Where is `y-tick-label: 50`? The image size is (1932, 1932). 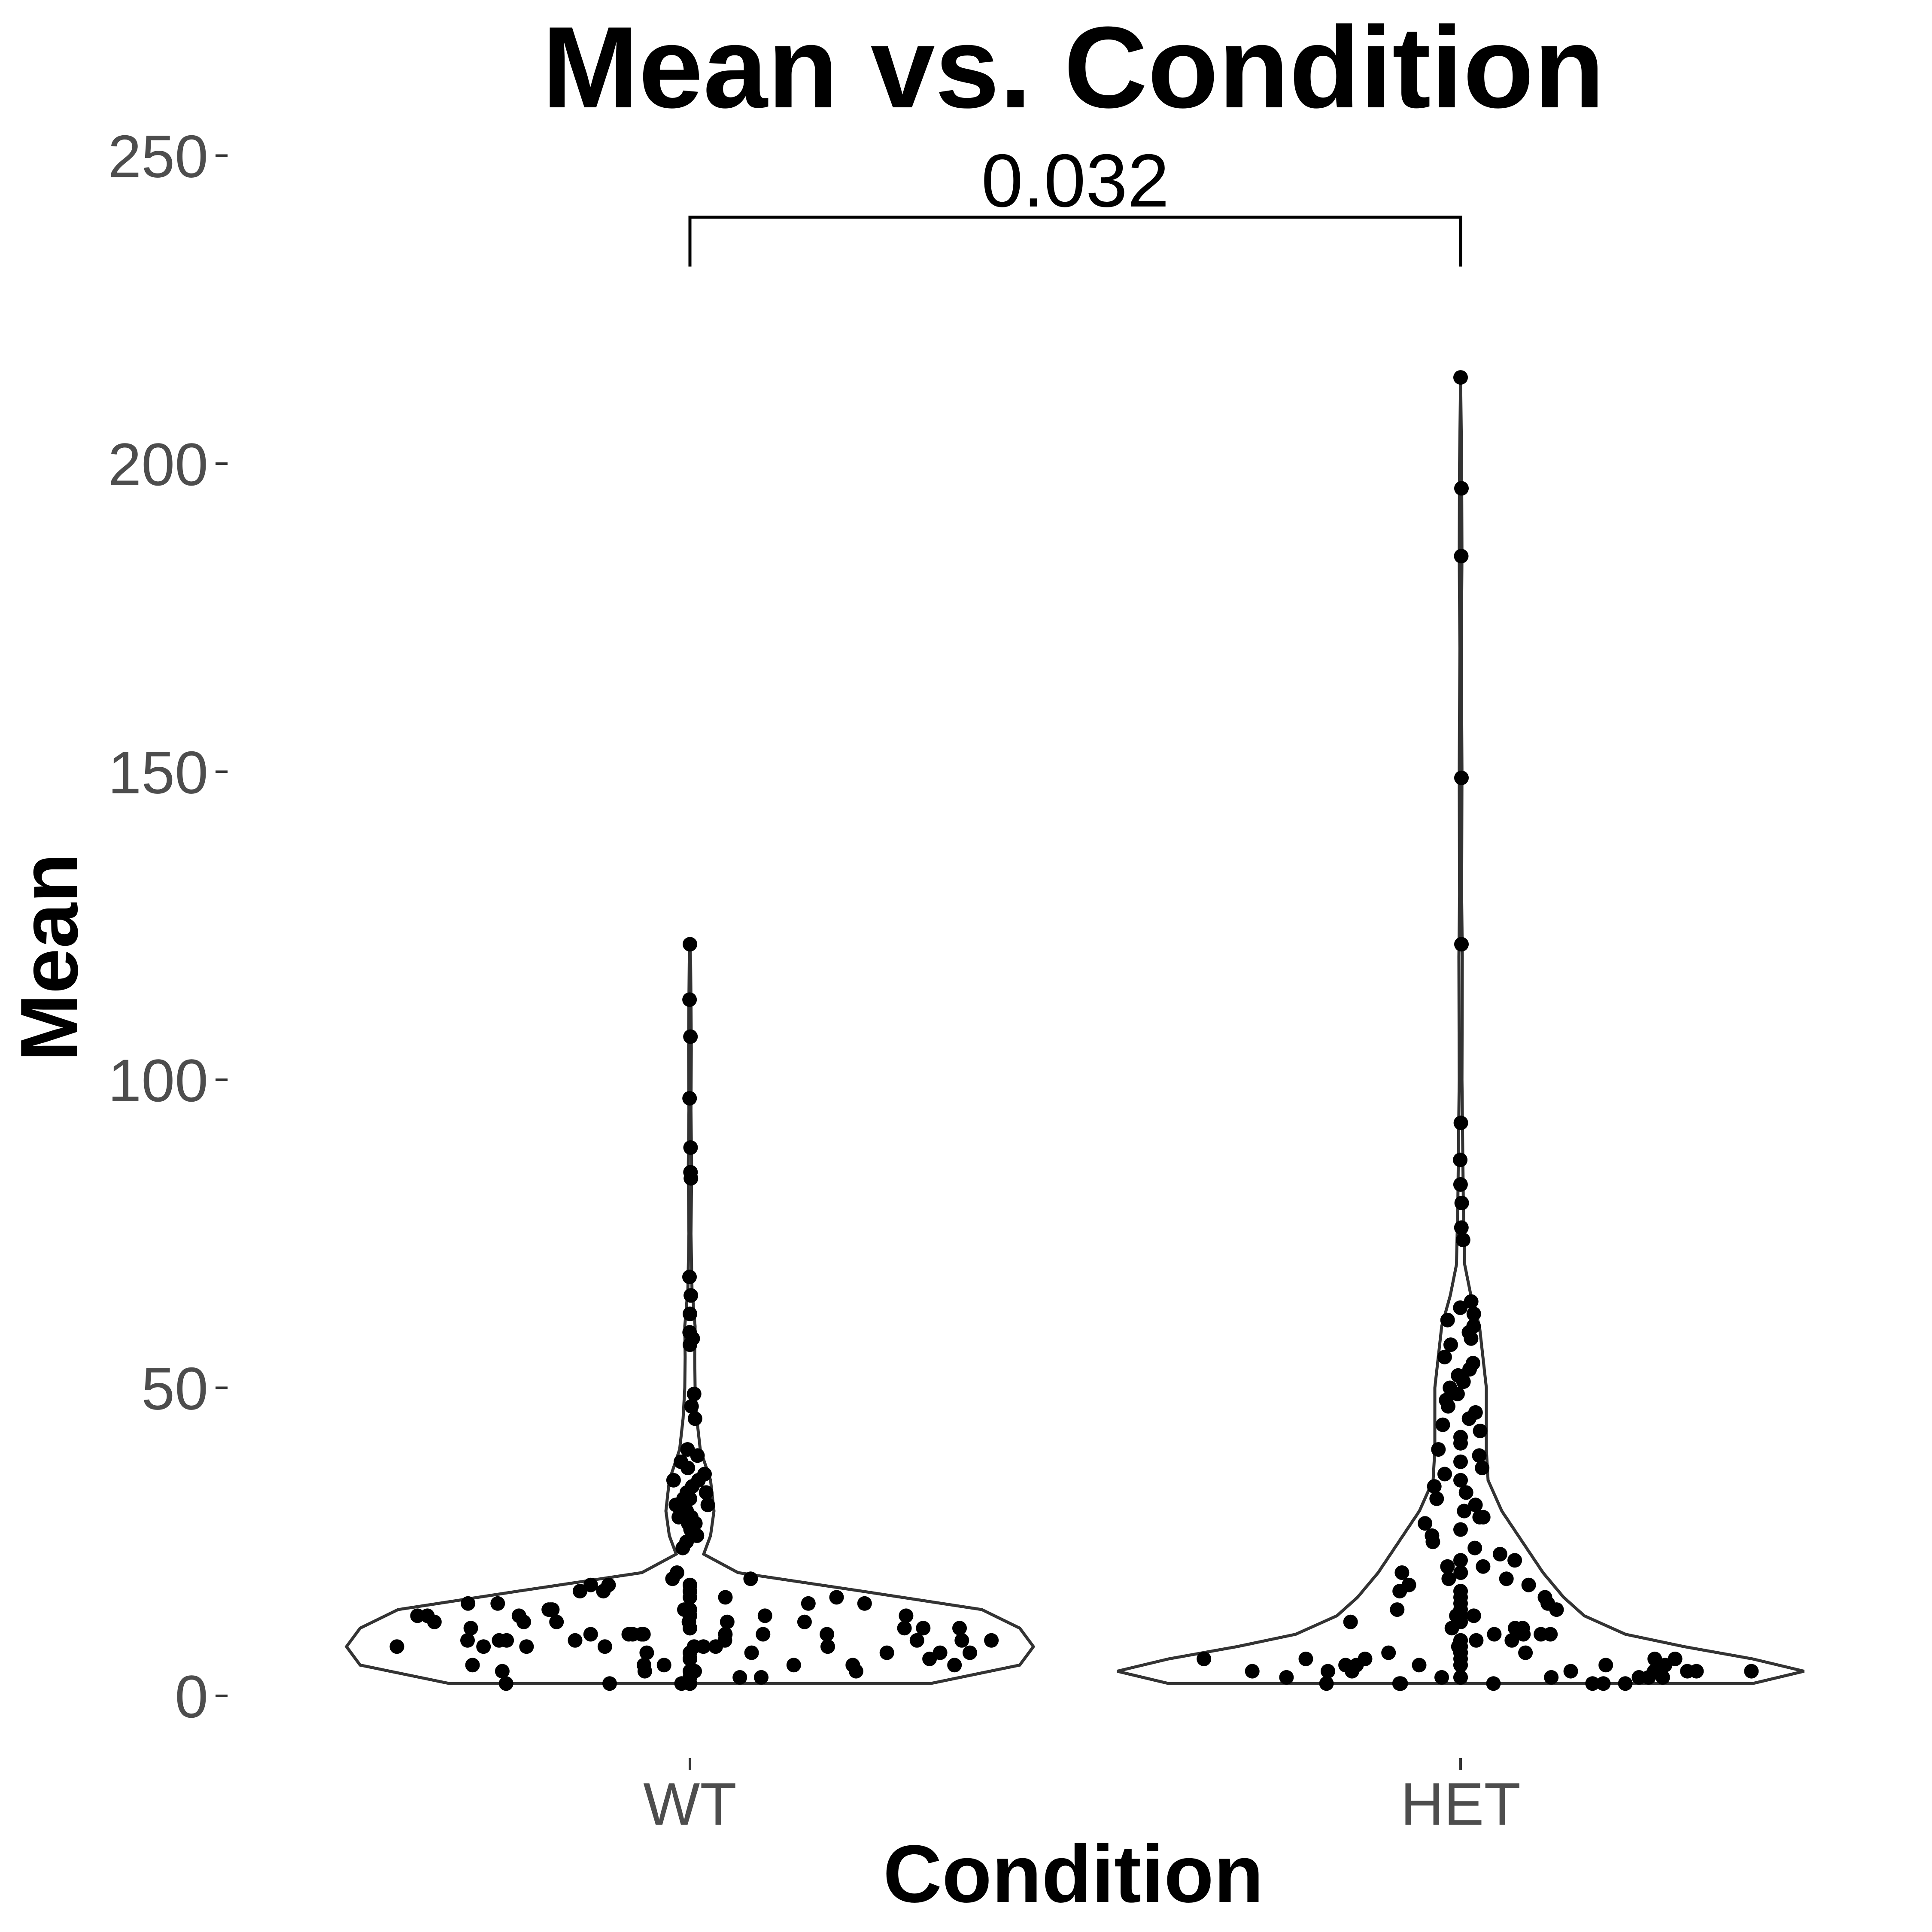 y-tick-label: 50 is located at coordinates (175, 1389).